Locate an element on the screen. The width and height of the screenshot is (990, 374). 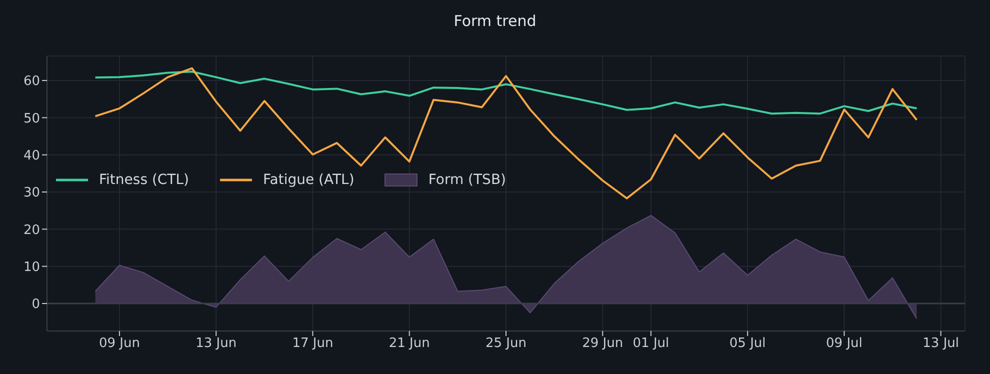
line-series is located at coordinates (506, 92).